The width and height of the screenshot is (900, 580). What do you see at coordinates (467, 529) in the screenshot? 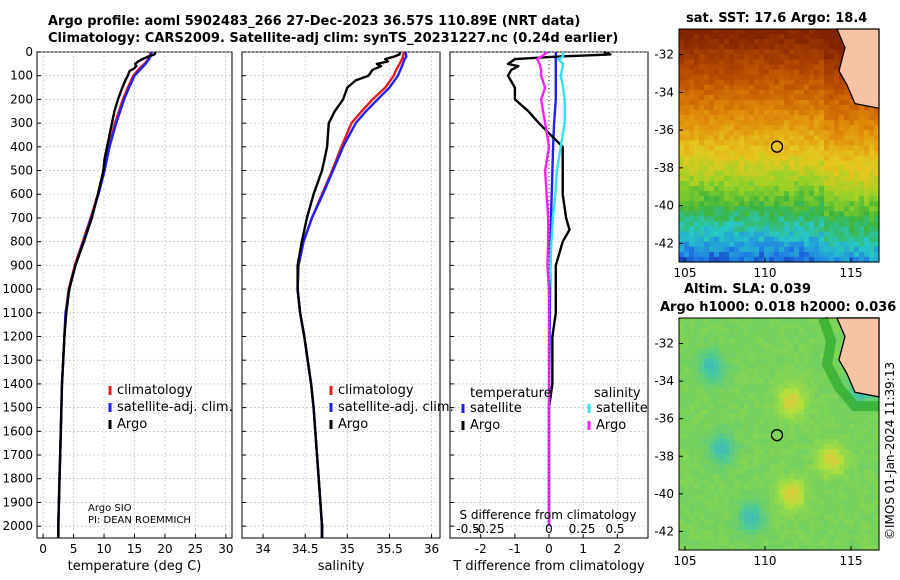
I see `diff-s-tick-label: -0.5` at bounding box center [467, 529].